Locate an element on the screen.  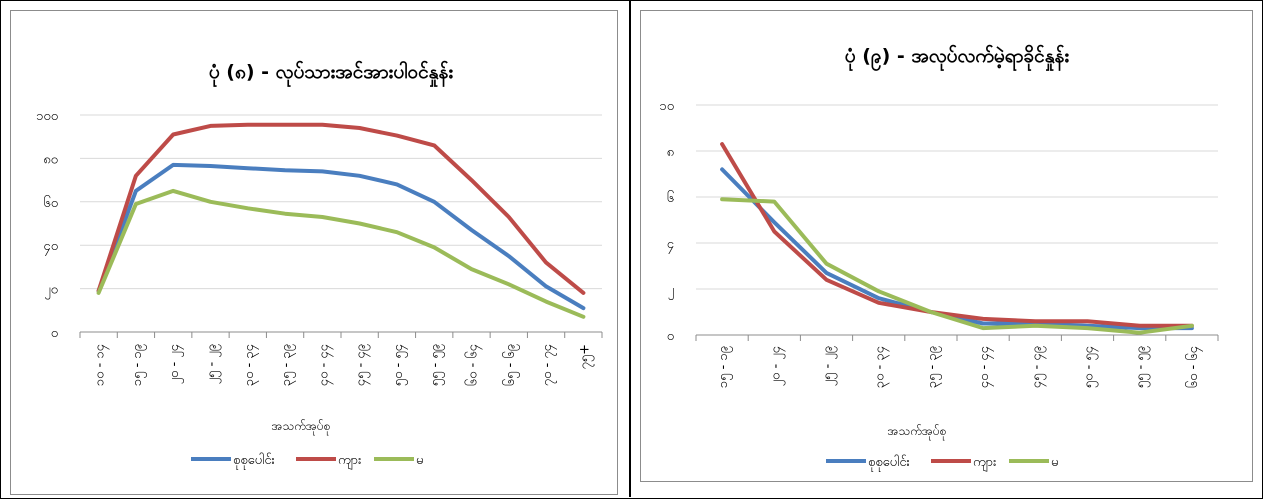
y-tick-label: ၄၀ is located at coordinates (50, 247).